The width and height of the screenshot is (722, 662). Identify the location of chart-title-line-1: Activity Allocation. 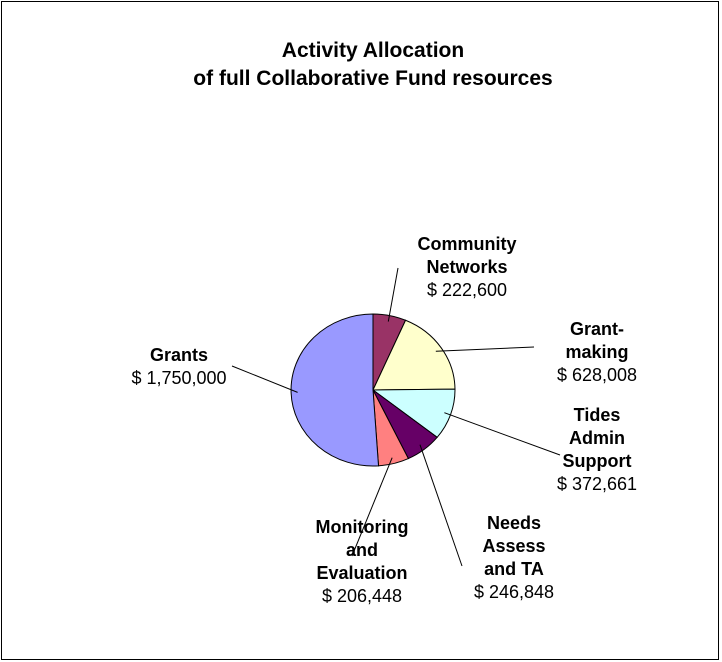
(373, 50).